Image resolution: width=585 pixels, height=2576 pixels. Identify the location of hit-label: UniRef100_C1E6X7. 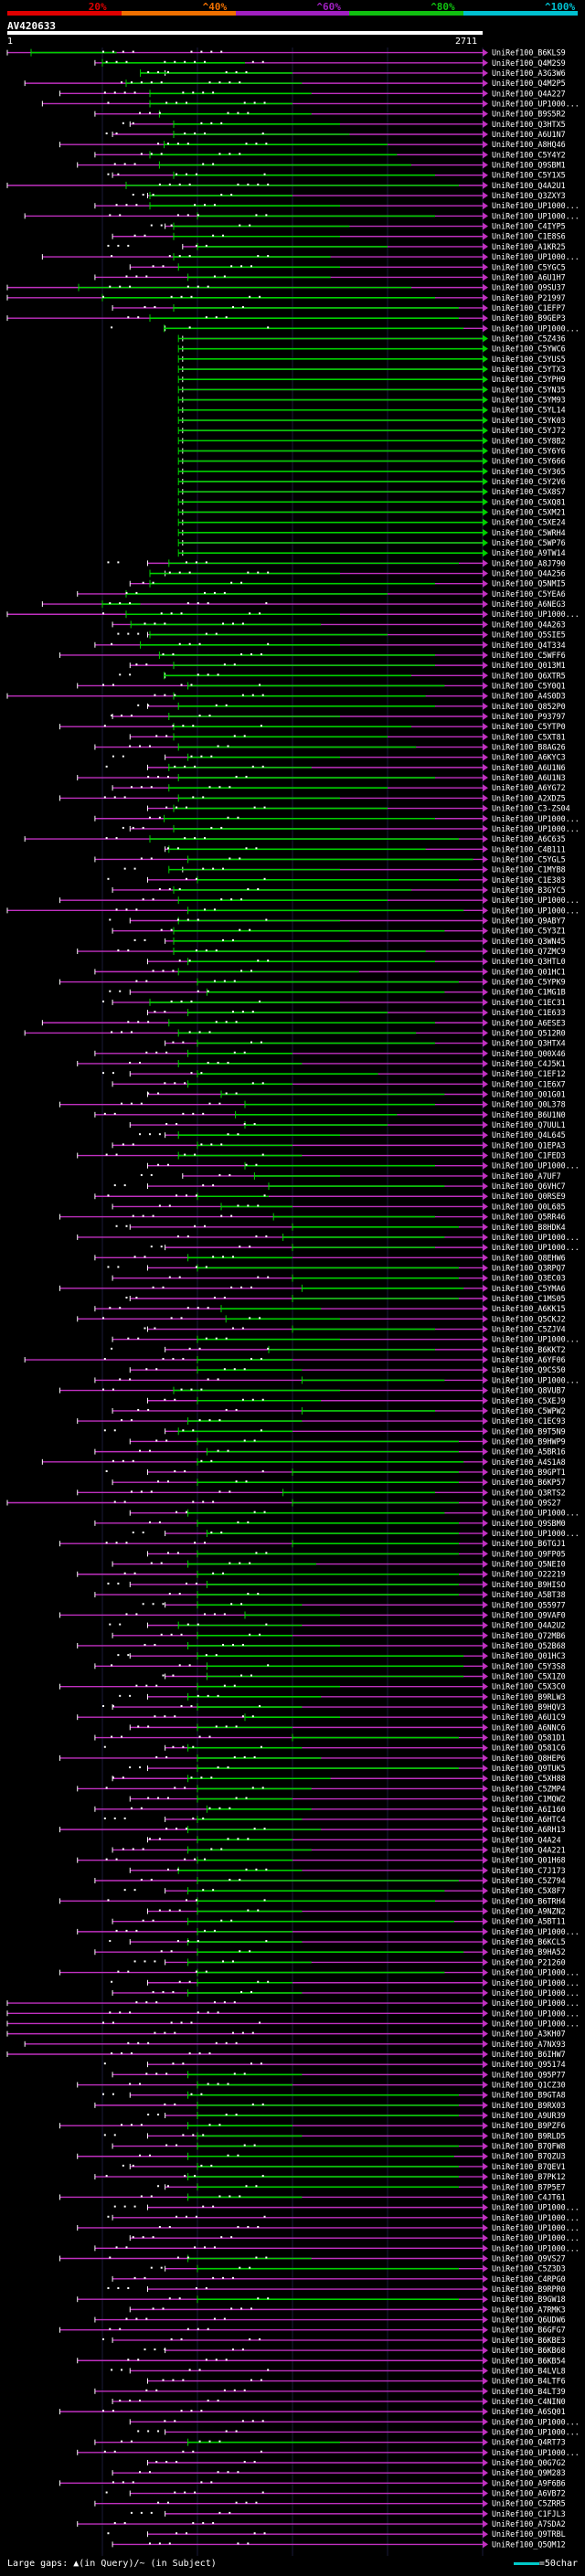
(529, 1083).